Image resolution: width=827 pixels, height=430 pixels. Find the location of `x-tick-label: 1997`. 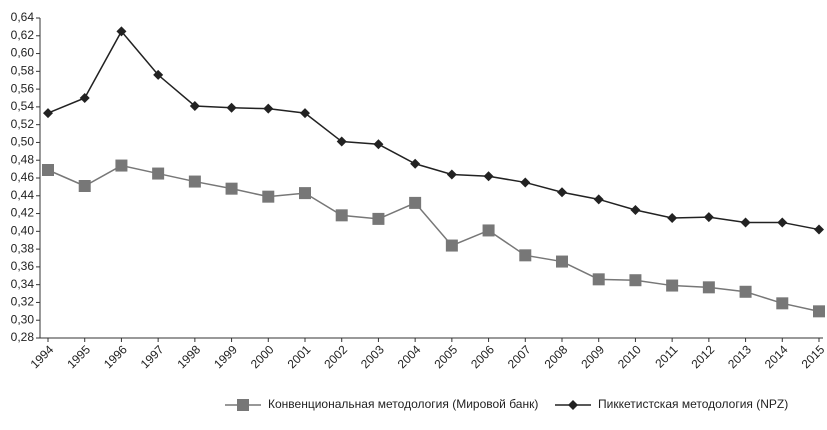

x-tick-label: 1997 is located at coordinates (152, 356).